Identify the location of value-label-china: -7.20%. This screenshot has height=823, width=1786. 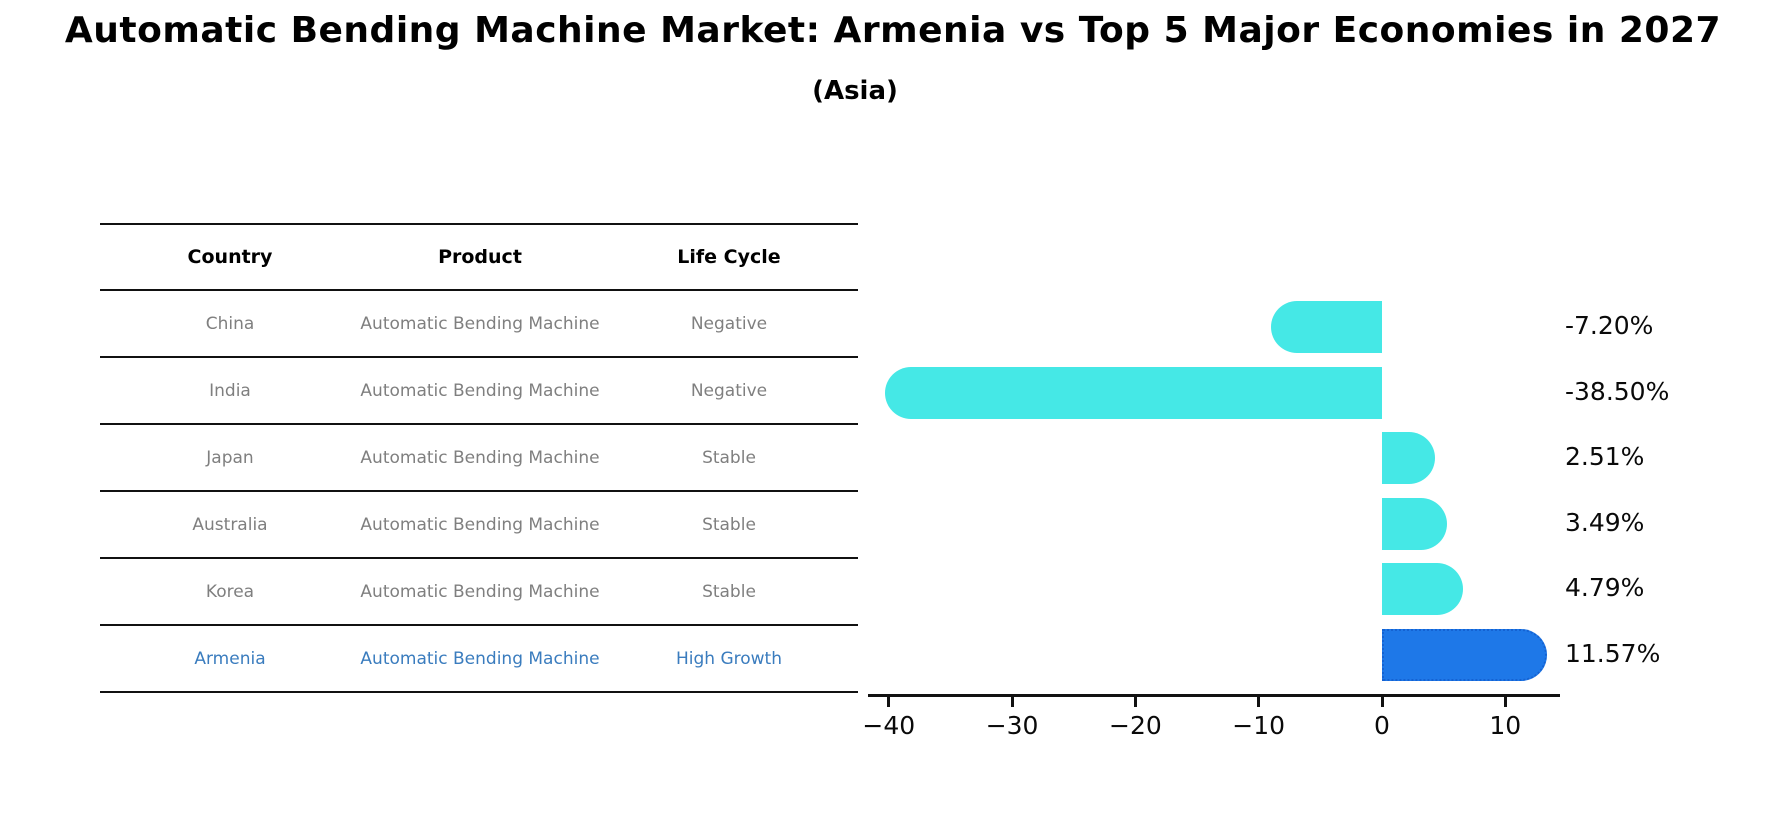
(1609, 325).